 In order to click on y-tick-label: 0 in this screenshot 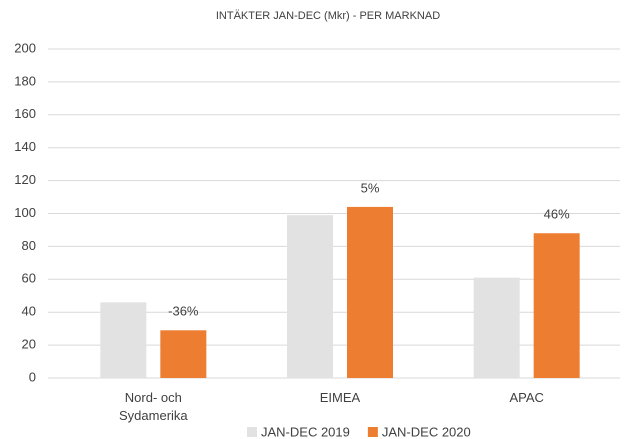, I will do `click(32, 376)`.